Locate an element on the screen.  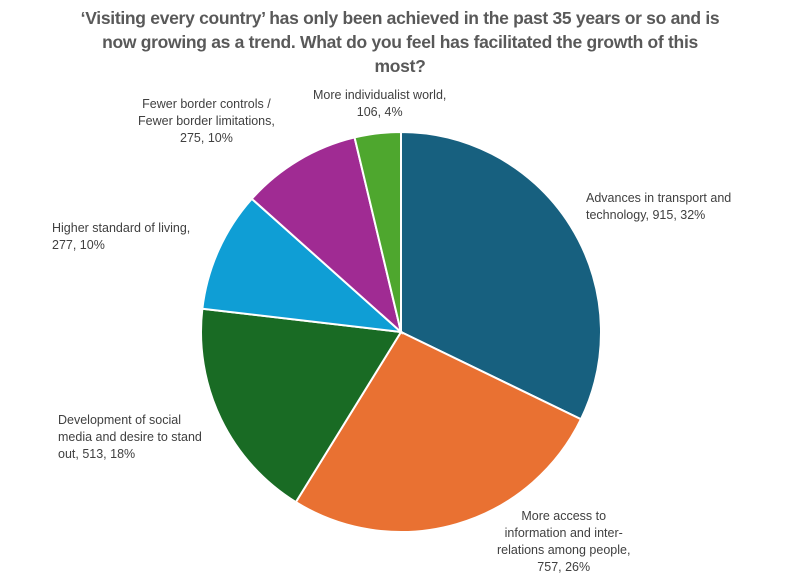
label-line: Fewer border controls / is located at coordinates (206, 104).